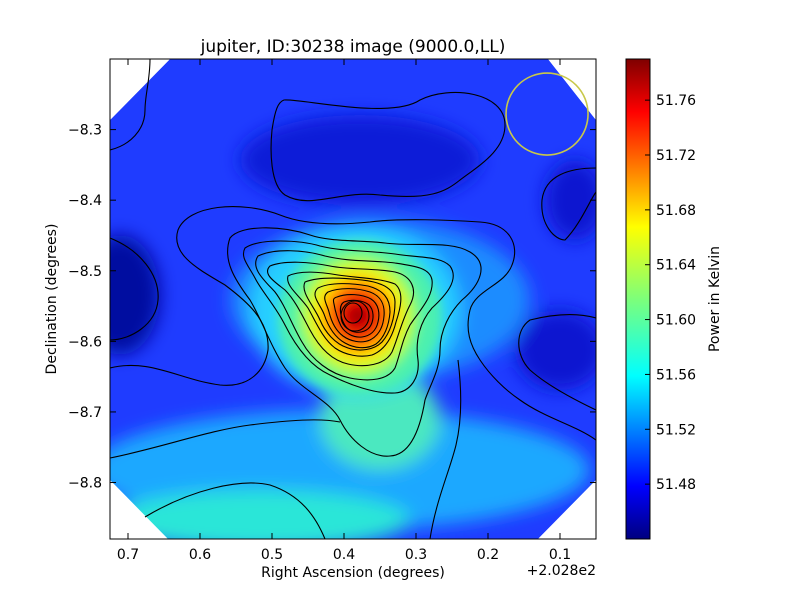 This screenshot has width=800, height=600. What do you see at coordinates (715, 299) in the screenshot?
I see `colorbar-label: Power in Kelvin` at bounding box center [715, 299].